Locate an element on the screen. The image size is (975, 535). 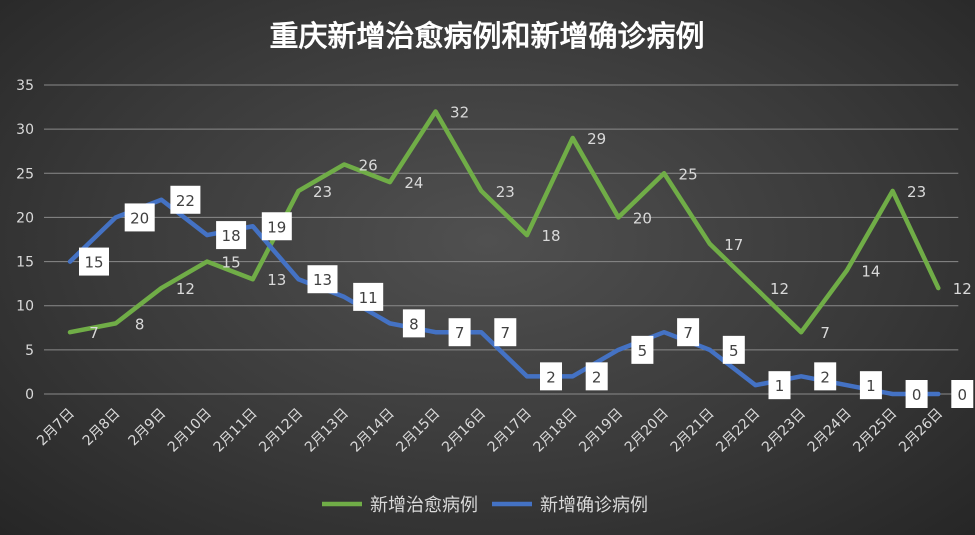
y-tick-label: 10 is located at coordinates (25, 307).